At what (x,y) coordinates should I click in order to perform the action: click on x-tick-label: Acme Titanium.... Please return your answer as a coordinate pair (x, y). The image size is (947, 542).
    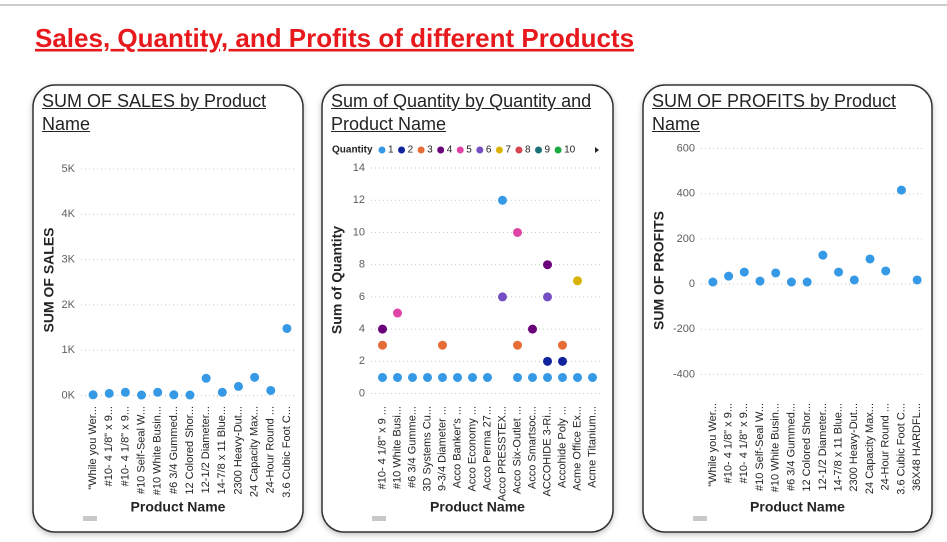
    Looking at the image, I should click on (592, 447).